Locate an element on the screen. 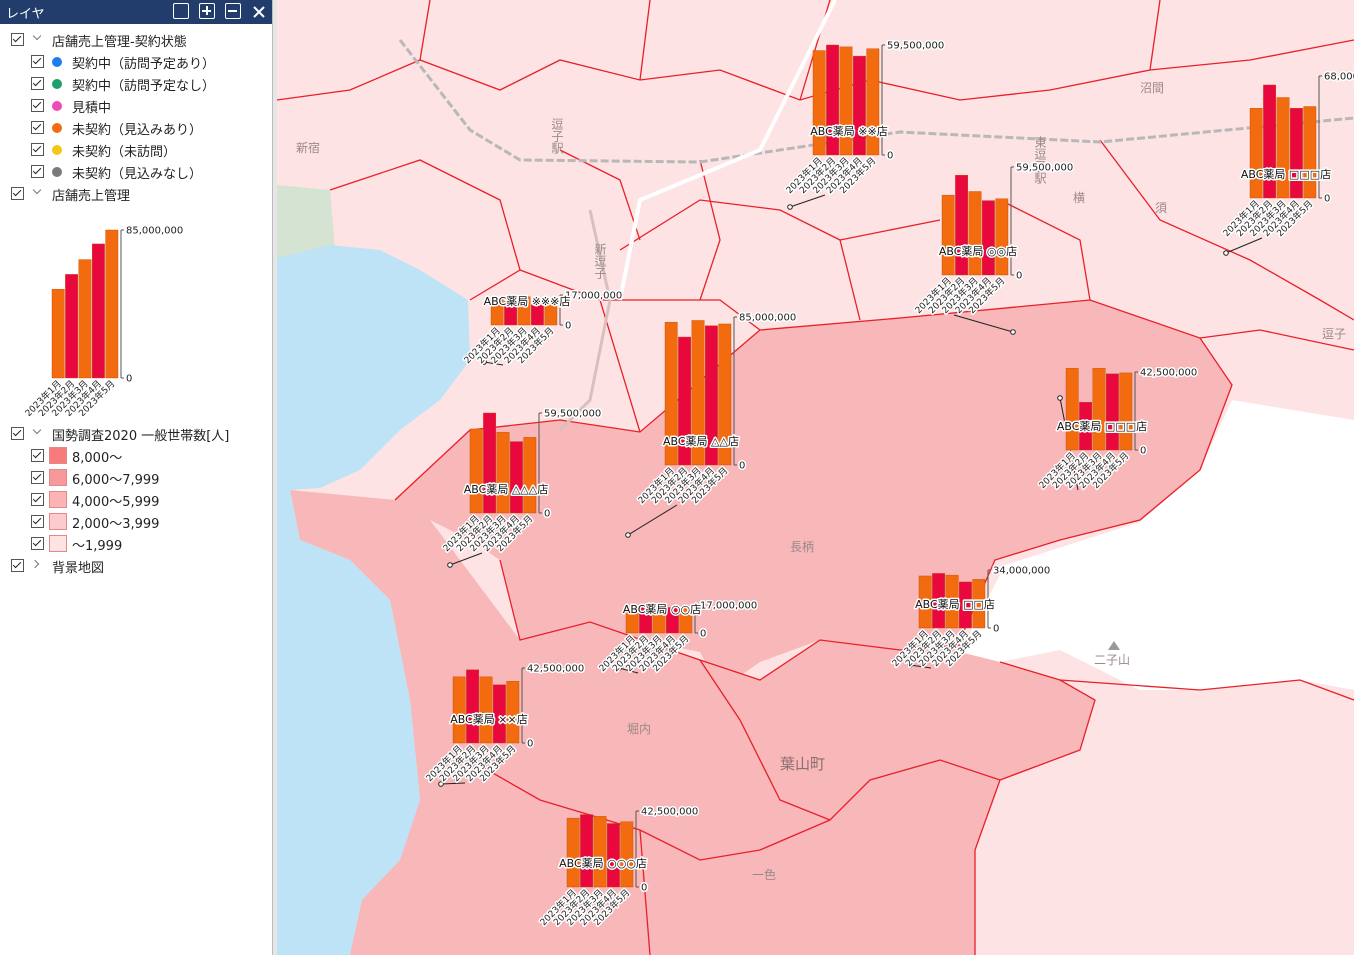  place-name: 横 is located at coordinates (1079, 198).